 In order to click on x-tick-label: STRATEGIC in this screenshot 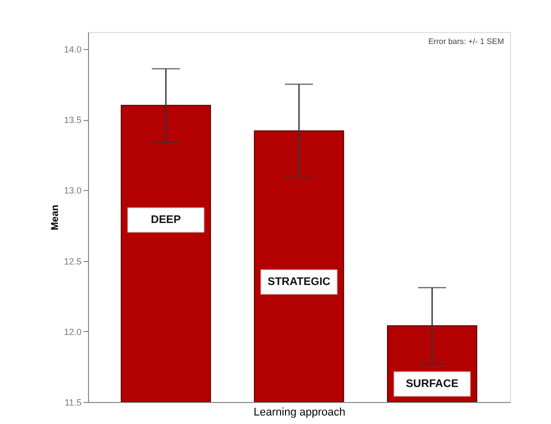, I will do `click(299, 282)`.